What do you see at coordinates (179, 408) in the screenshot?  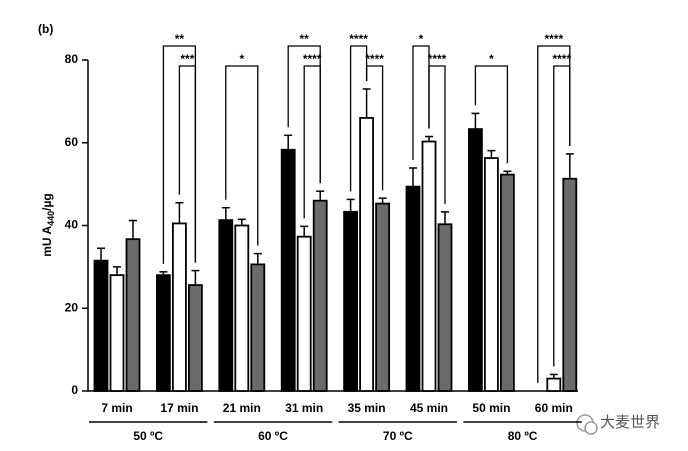 I see `x-tick-label: 17 min` at bounding box center [179, 408].